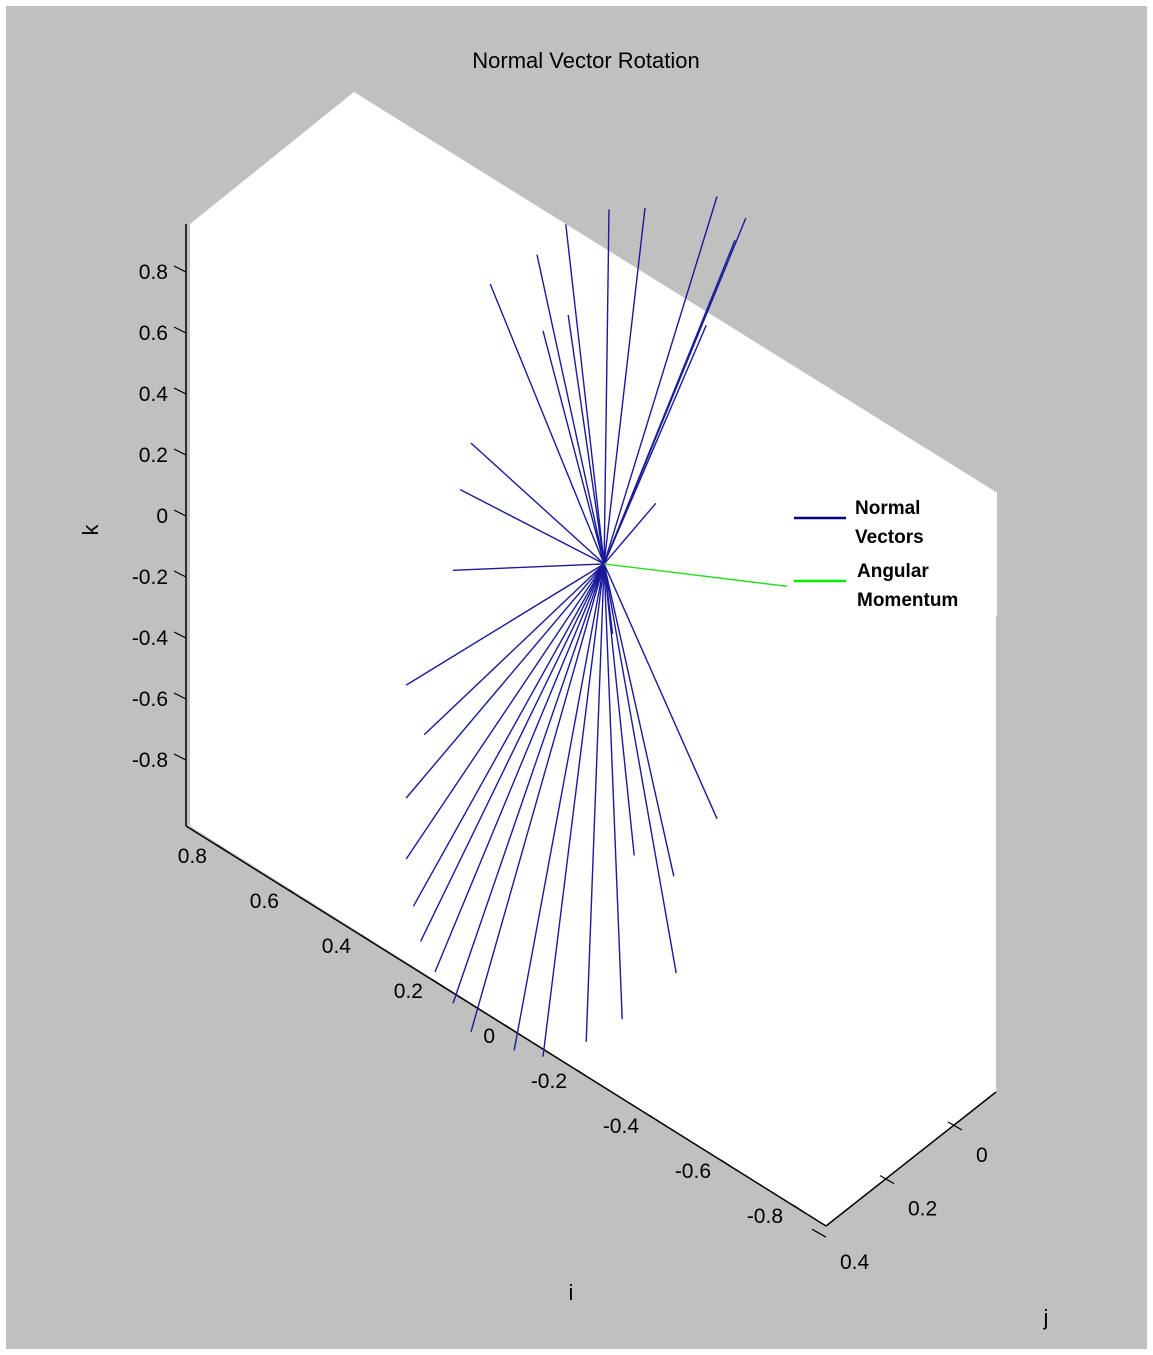 This screenshot has height=1355, width=1153. What do you see at coordinates (192, 856) in the screenshot?
I see `i-tick-label: 0.8` at bounding box center [192, 856].